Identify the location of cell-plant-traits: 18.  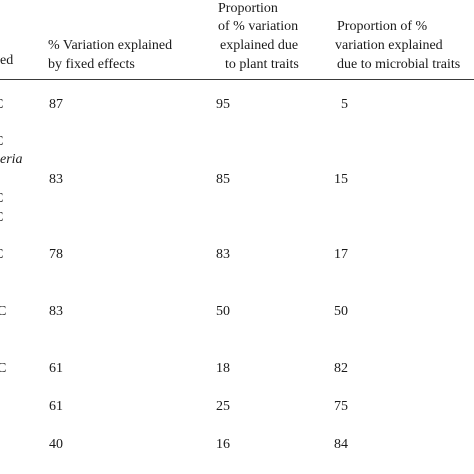
(223, 368).